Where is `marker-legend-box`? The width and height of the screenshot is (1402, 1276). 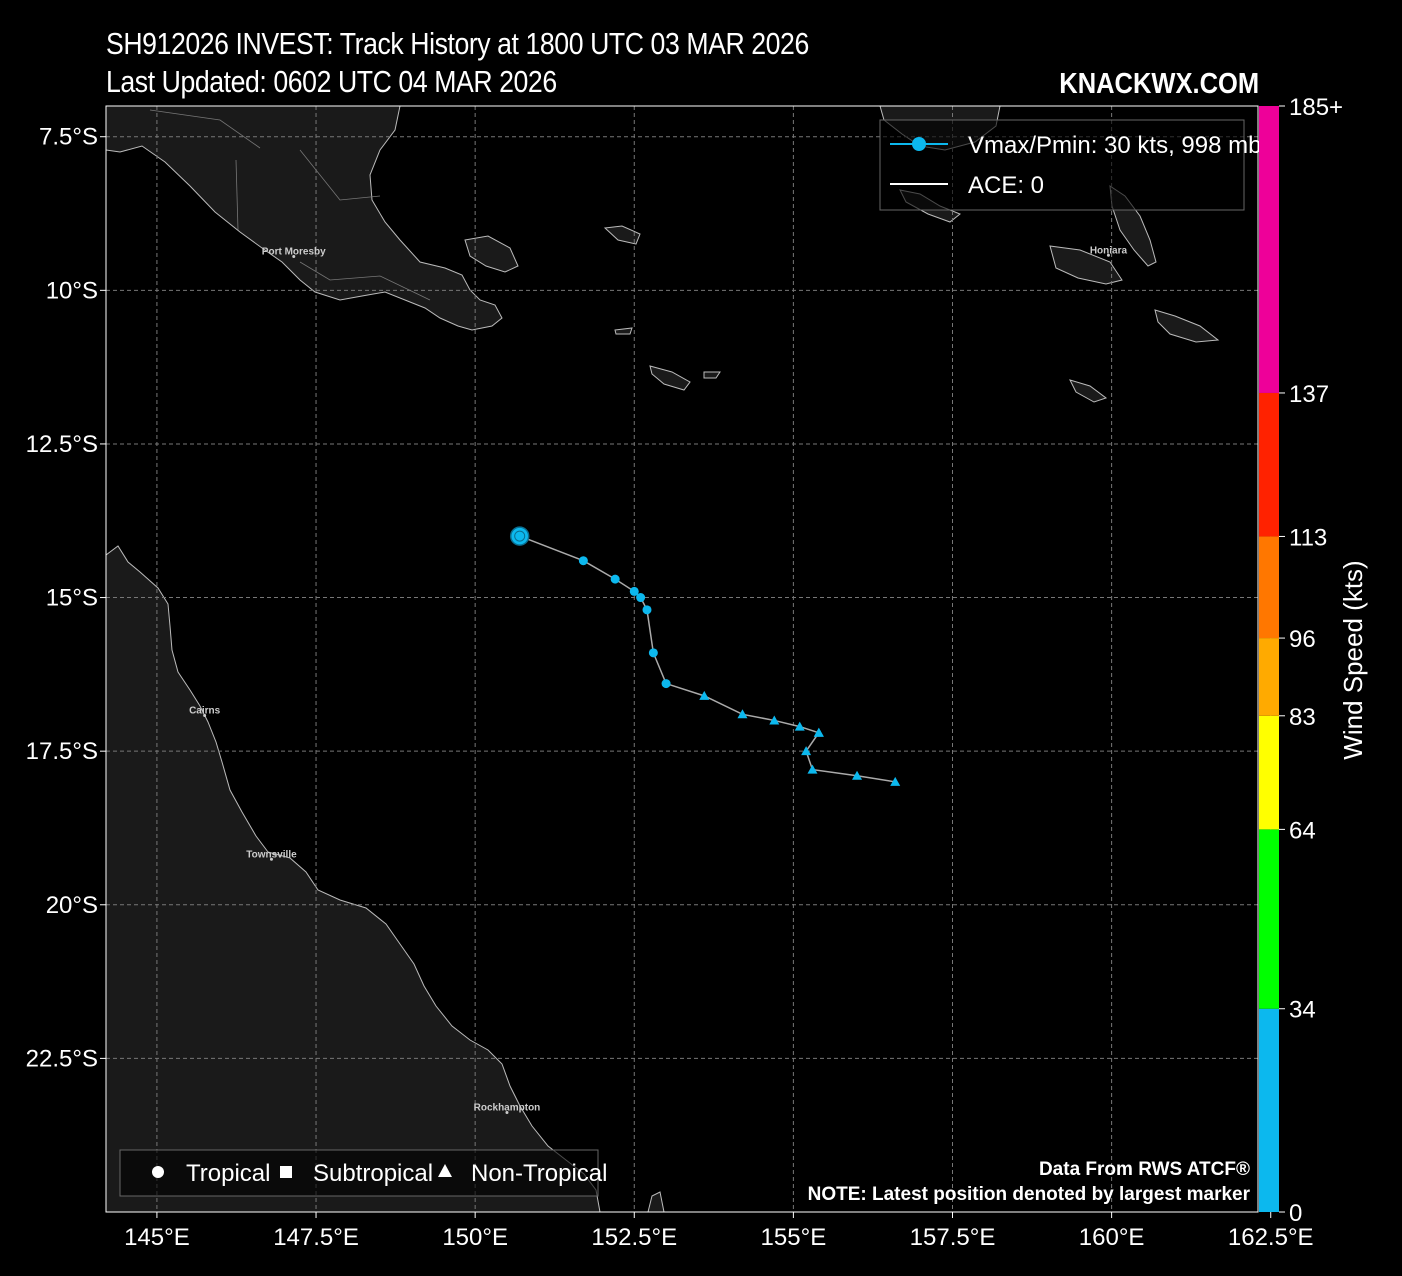
marker-legend-box is located at coordinates (359, 1173).